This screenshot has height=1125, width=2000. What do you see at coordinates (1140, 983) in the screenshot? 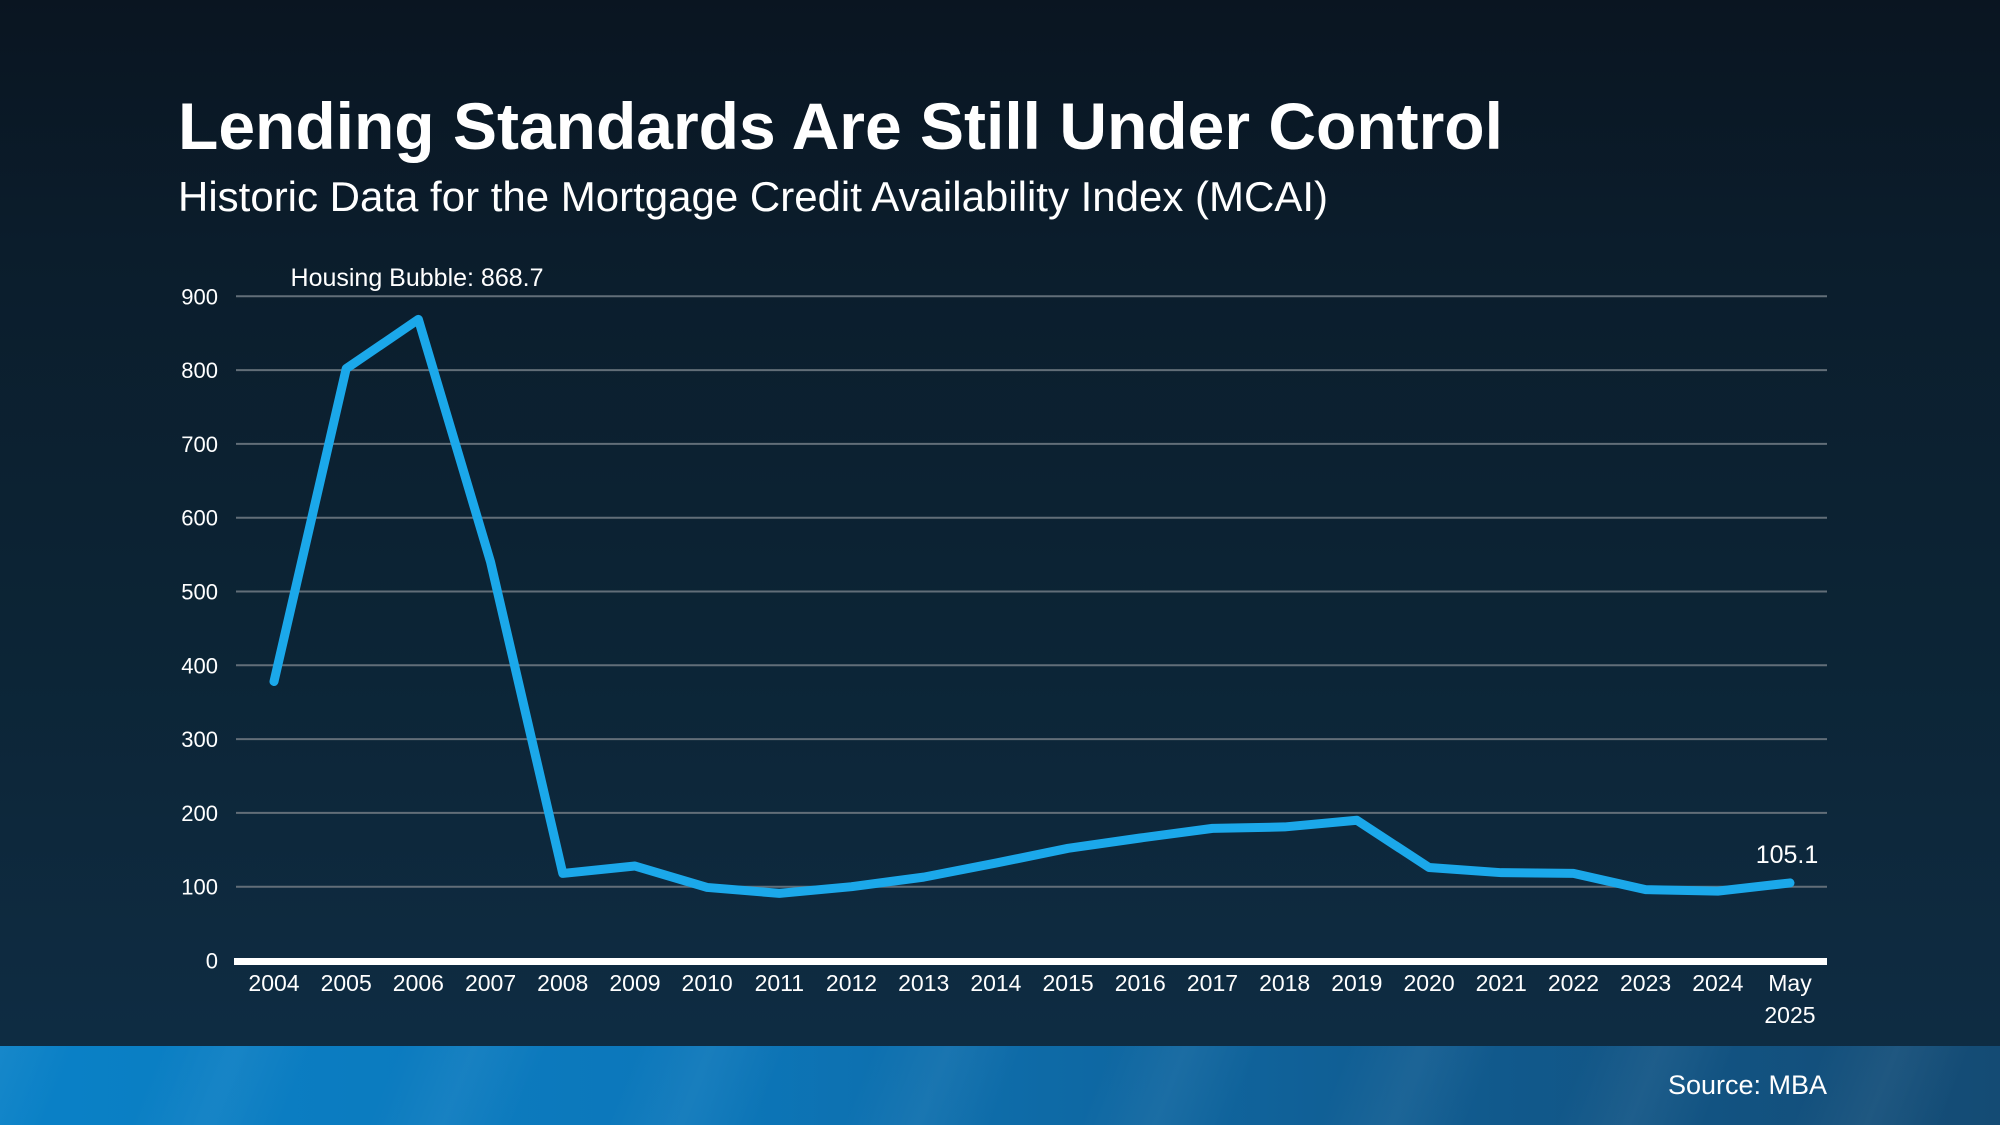
I see `x-tick-label: 2016` at bounding box center [1140, 983].